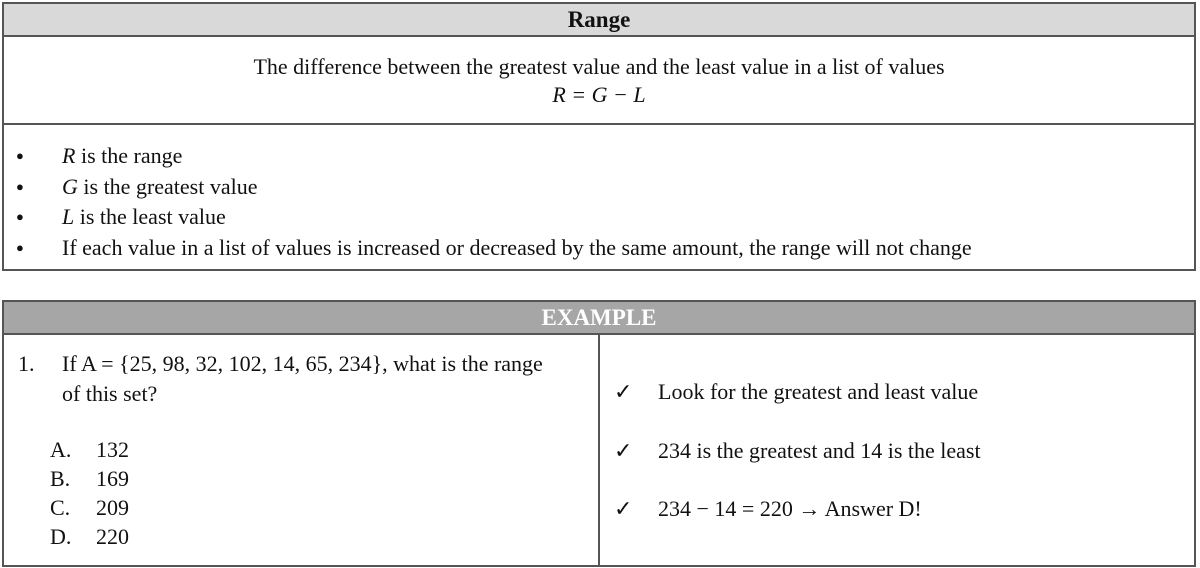 This screenshot has width=1200, height=568. What do you see at coordinates (61, 449) in the screenshot?
I see `option-letter: A.` at bounding box center [61, 449].